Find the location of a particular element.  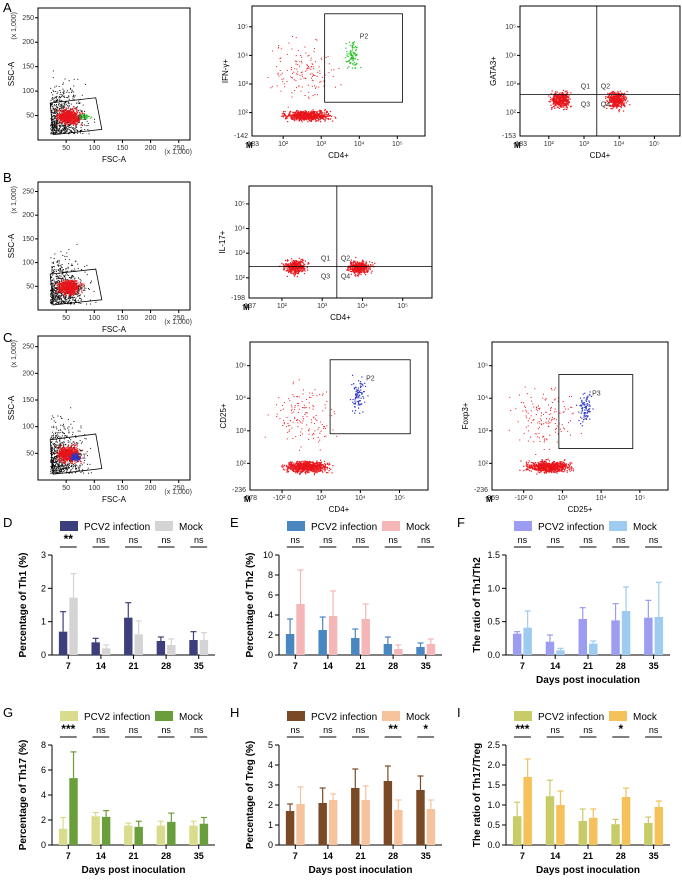

y-tick-label: 10⁴ is located at coordinates (240, 398).